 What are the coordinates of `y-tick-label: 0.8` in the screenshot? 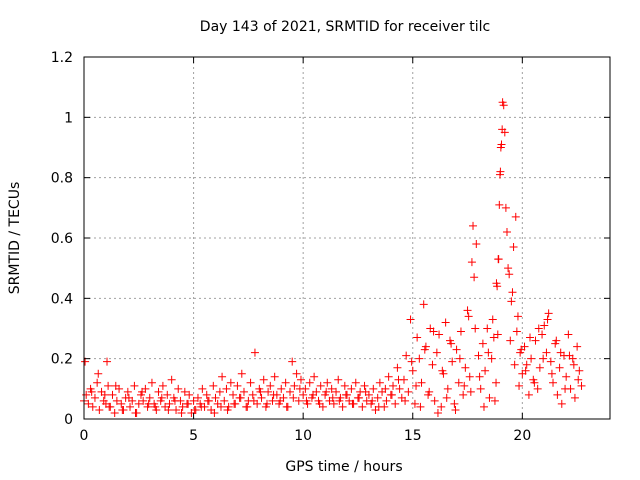 It's located at (62, 179).